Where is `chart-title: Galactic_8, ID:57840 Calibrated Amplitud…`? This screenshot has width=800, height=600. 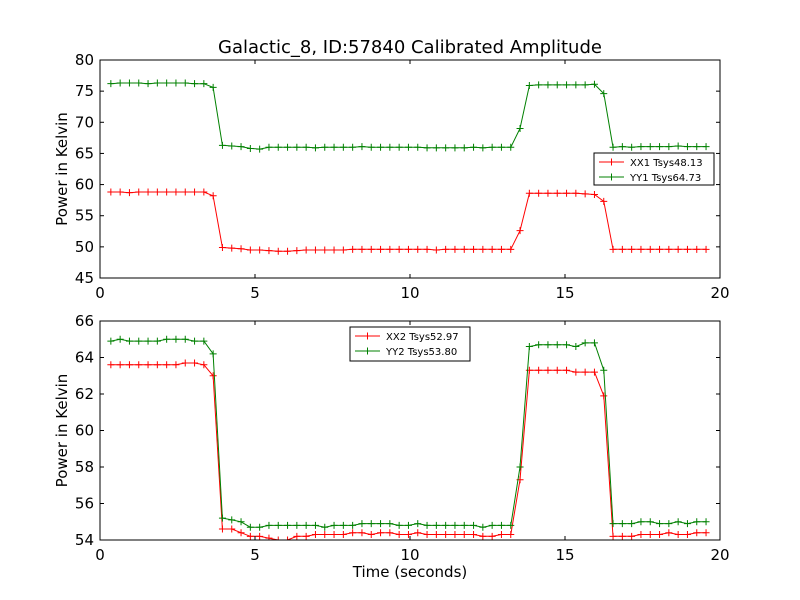
chart-title: Galactic_8, ID:57840 Calibrated Amplitud… is located at coordinates (410, 47).